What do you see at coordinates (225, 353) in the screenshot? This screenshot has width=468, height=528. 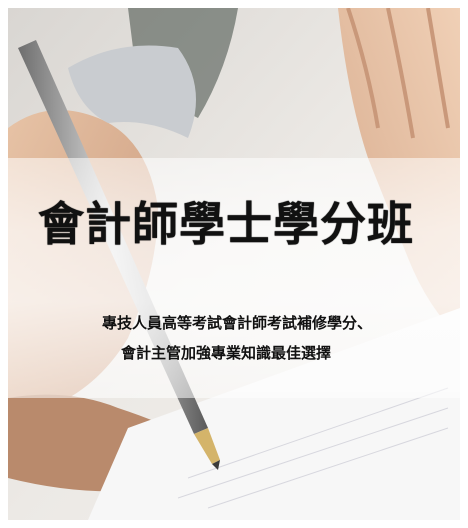 I see `subtitle-line-2: 會計主管加強專業知識最佳選擇` at bounding box center [225, 353].